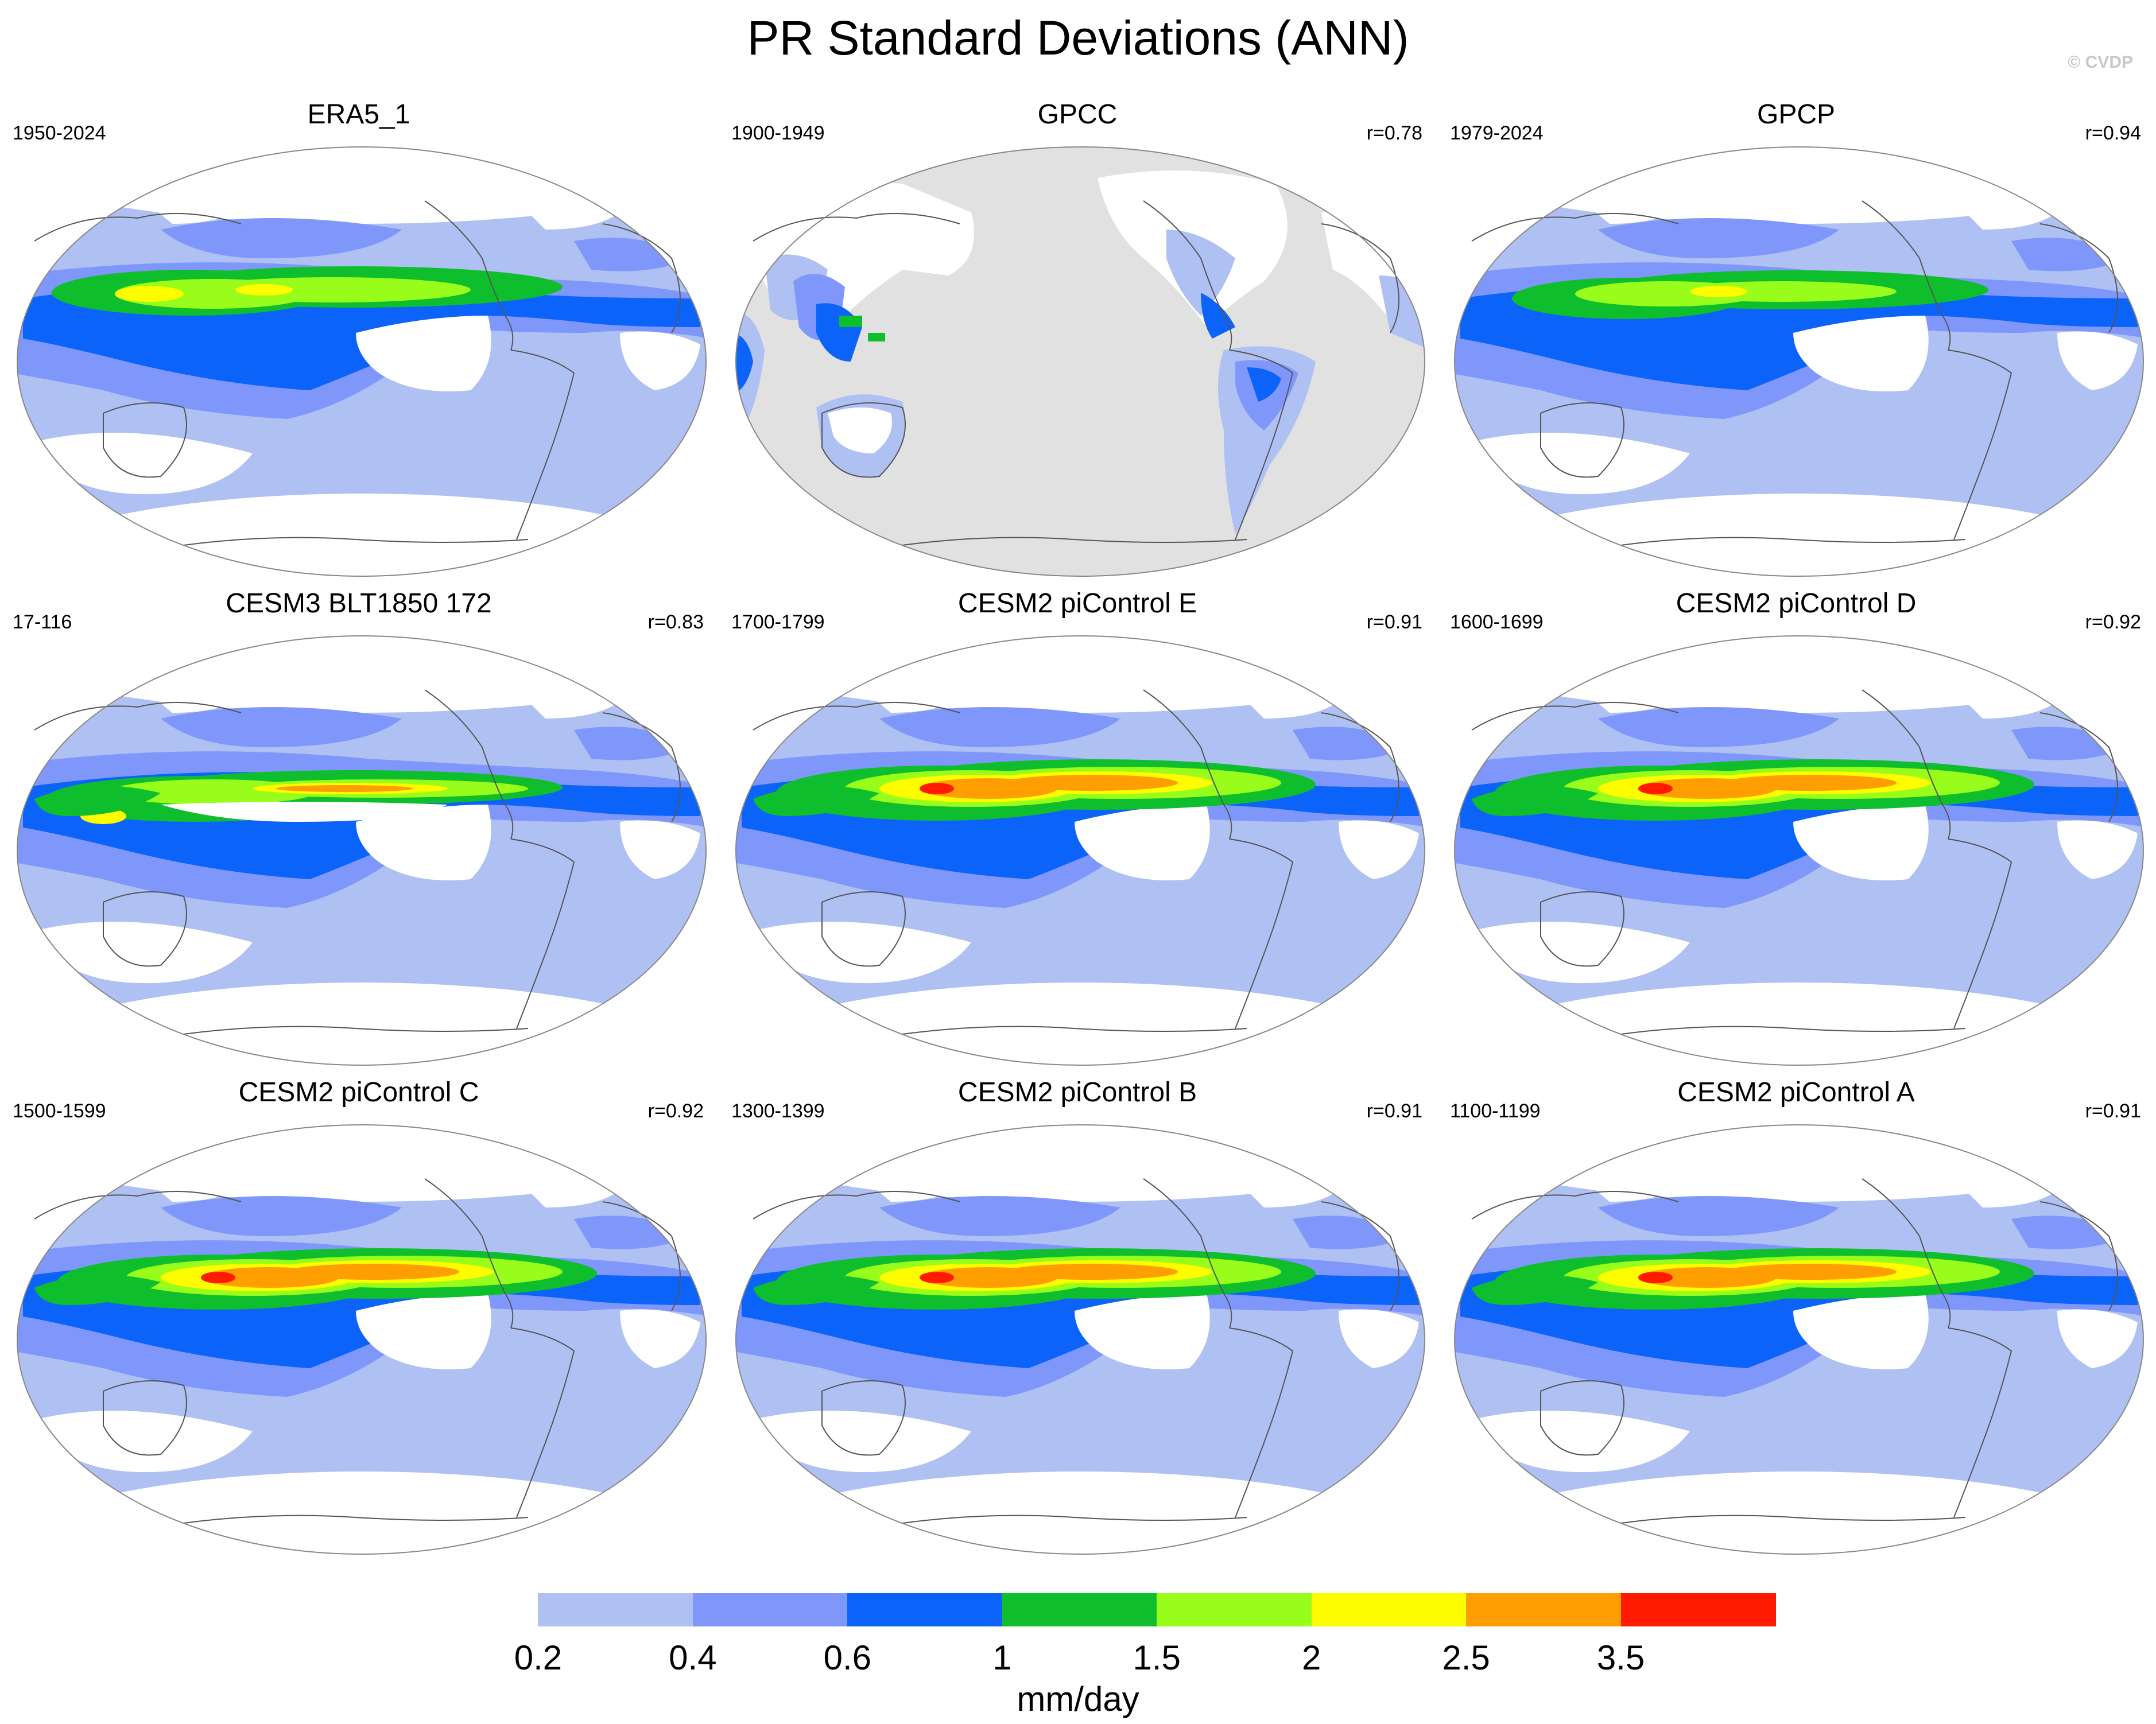 This screenshot has height=1724, width=2156. I want to click on map-panel: GPCP 1979-2024 r=0.94, so click(1796, 339).